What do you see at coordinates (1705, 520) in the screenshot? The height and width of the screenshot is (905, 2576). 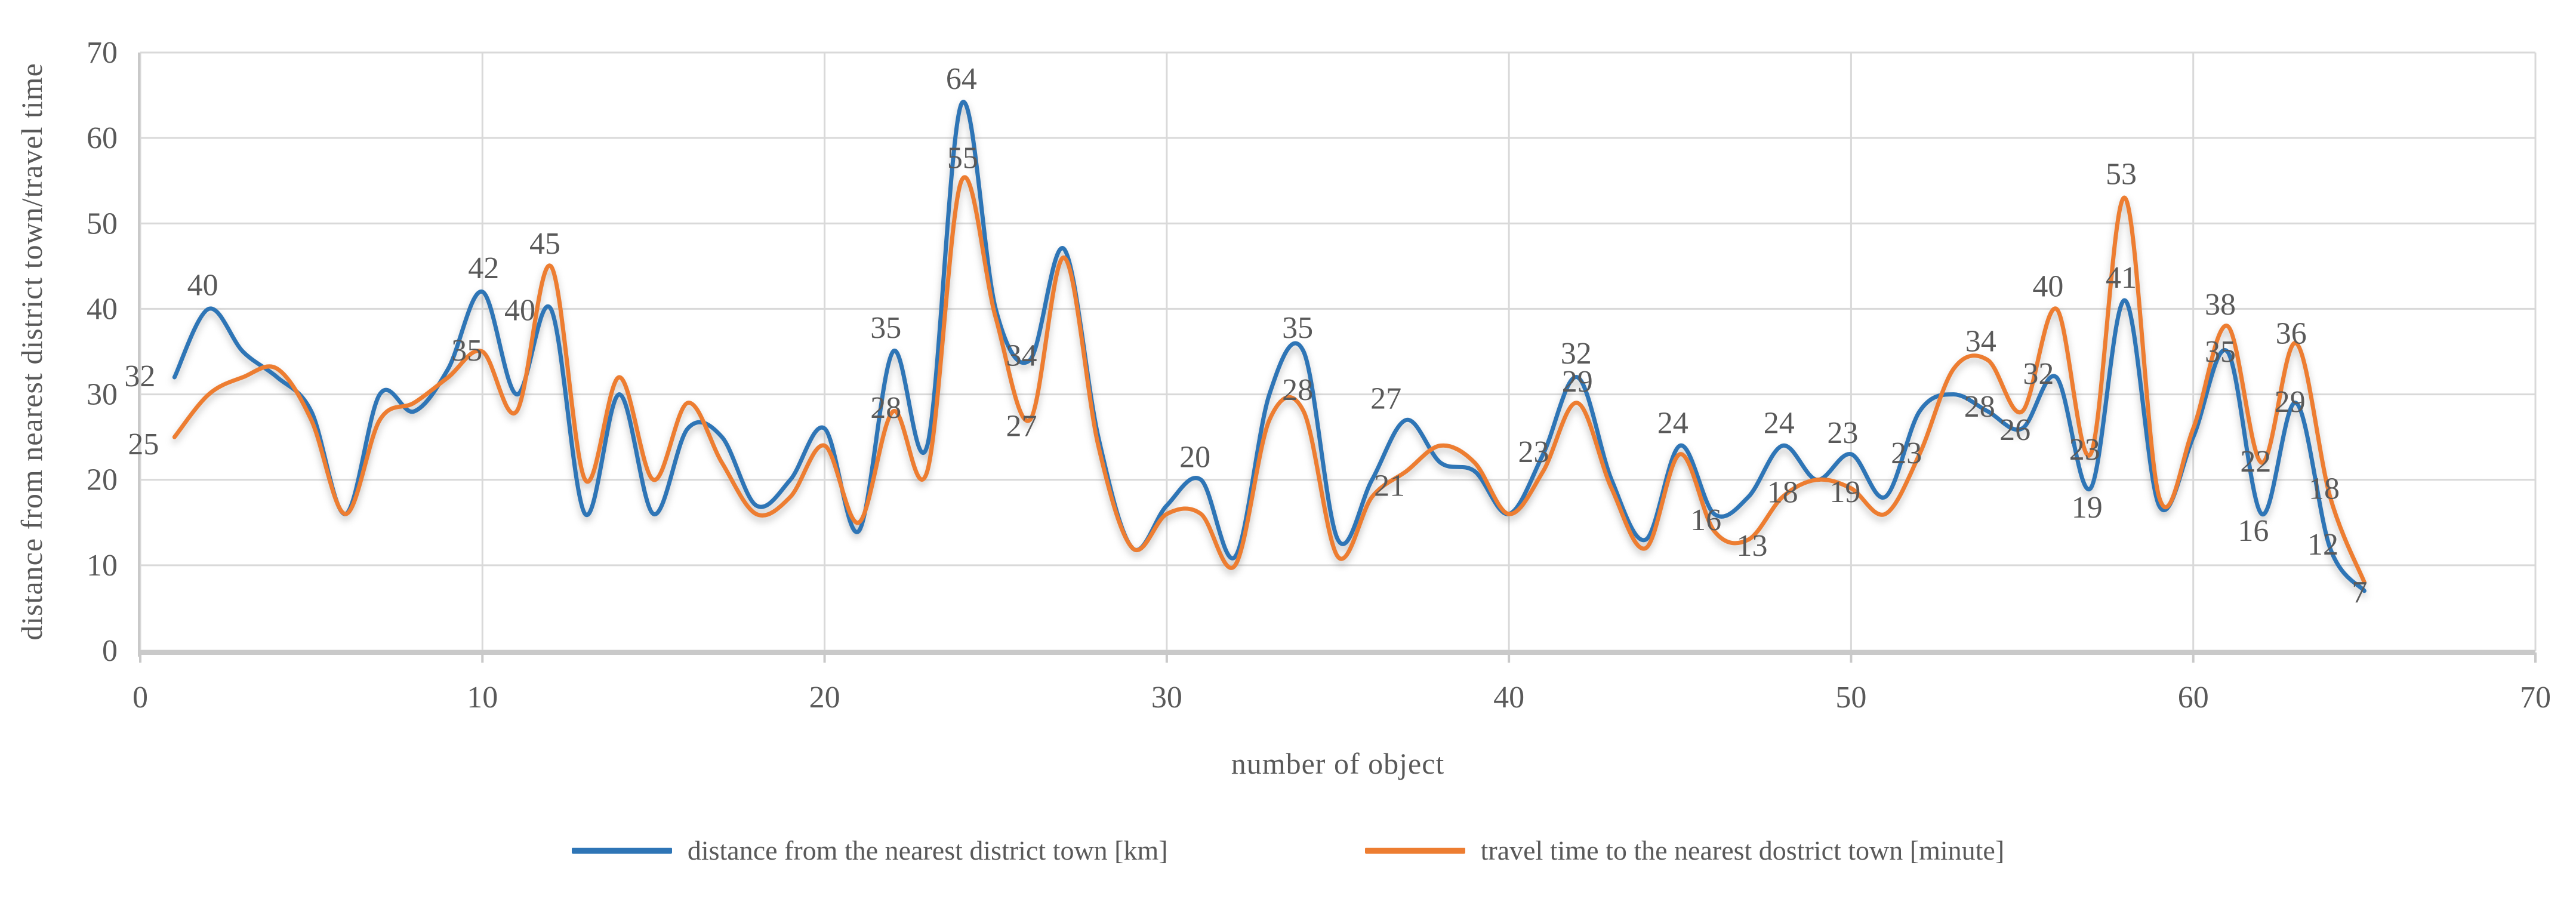 I see `data-label-distance-x46: 16` at bounding box center [1705, 520].